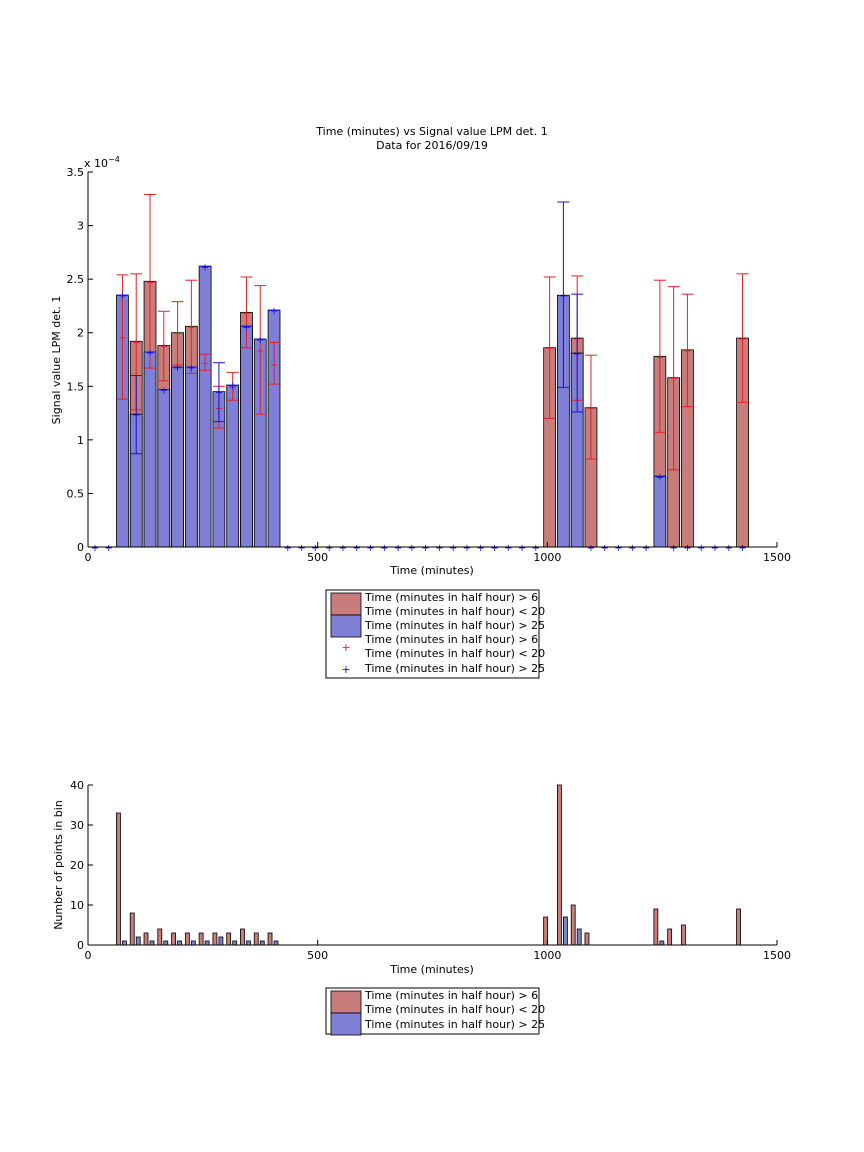 Image resolution: width=864 pixels, height=1152 pixels. I want to click on x-axis-label: Time (minutes), so click(431, 570).